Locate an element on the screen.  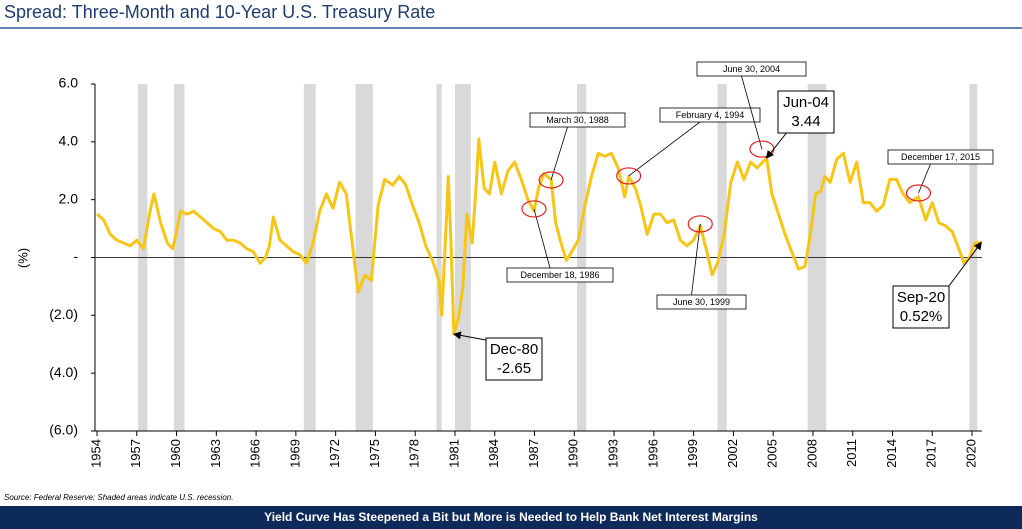
callout-value: 0.52% is located at coordinates (921, 316).